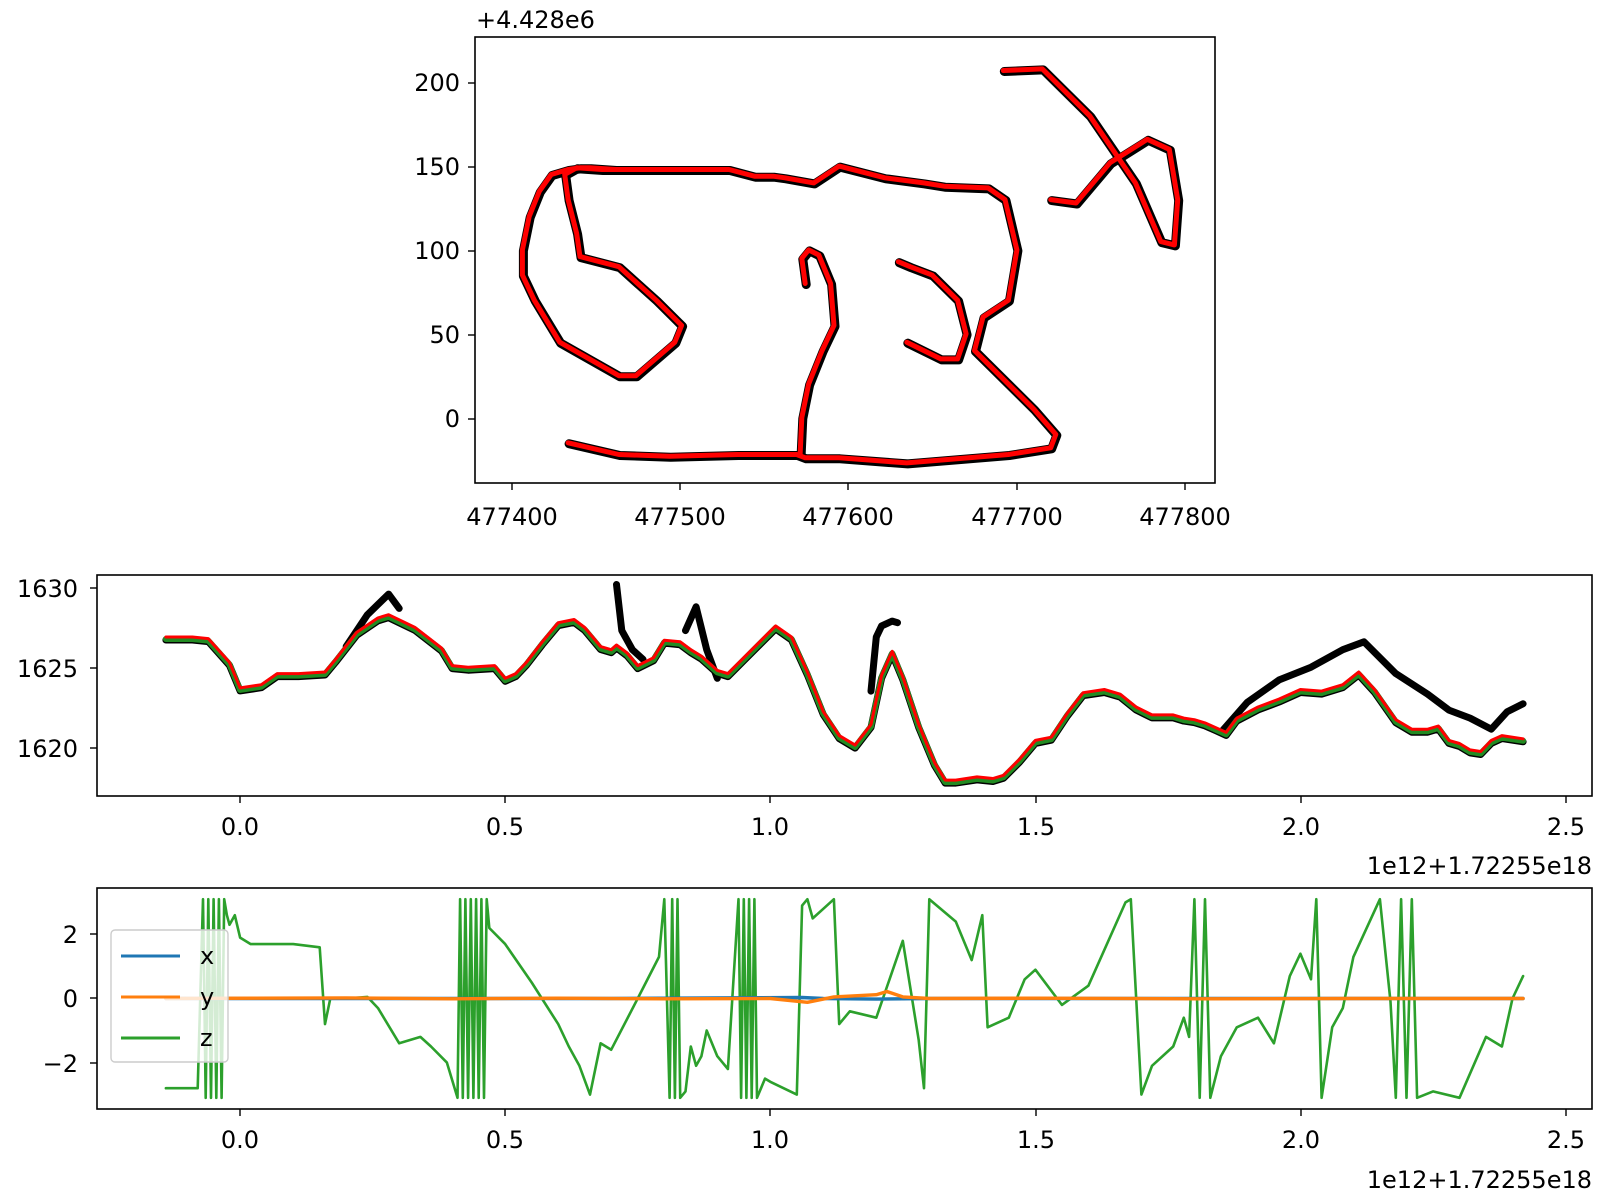  I want to click on x-tick-label: 477800, so click(1185, 517).